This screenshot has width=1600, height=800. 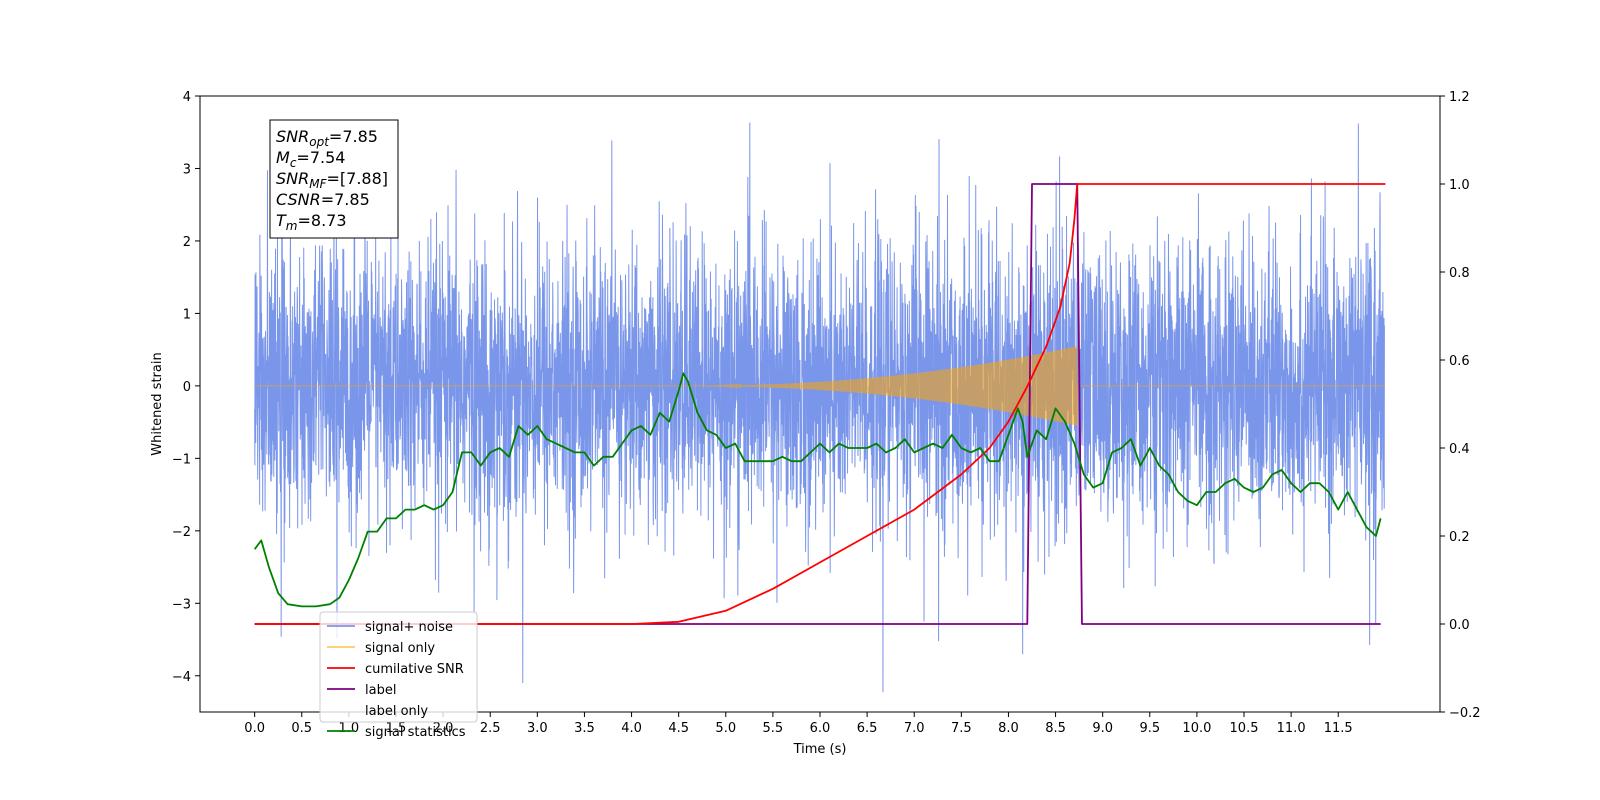 I want to click on x-tick-label: 9.5, so click(x=1149, y=728).